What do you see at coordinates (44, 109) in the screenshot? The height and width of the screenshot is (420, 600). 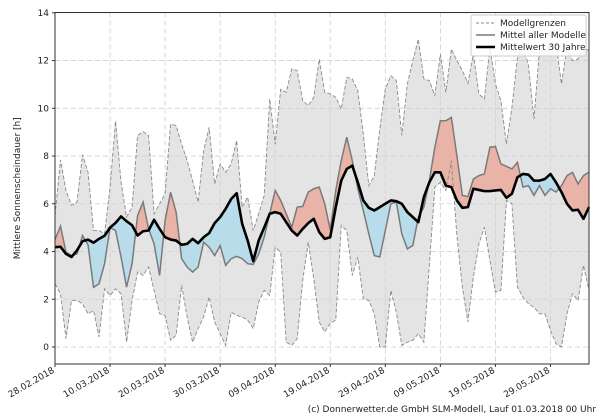 I see `y-tick-label: 10` at bounding box center [44, 109].